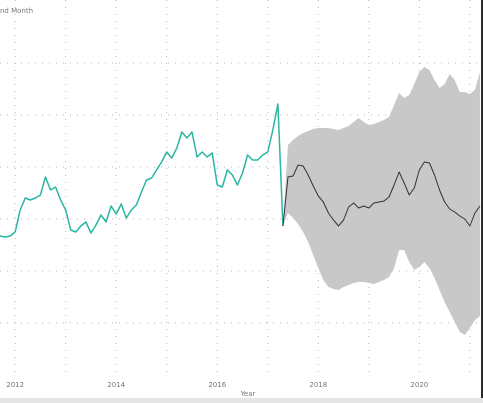  What do you see at coordinates (116, 385) in the screenshot?
I see `x-tick-label: 2014` at bounding box center [116, 385].